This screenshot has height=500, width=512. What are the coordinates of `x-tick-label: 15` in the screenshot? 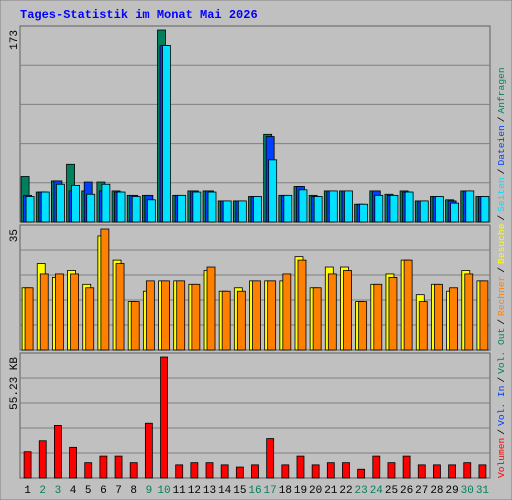 It's located at (239, 491).